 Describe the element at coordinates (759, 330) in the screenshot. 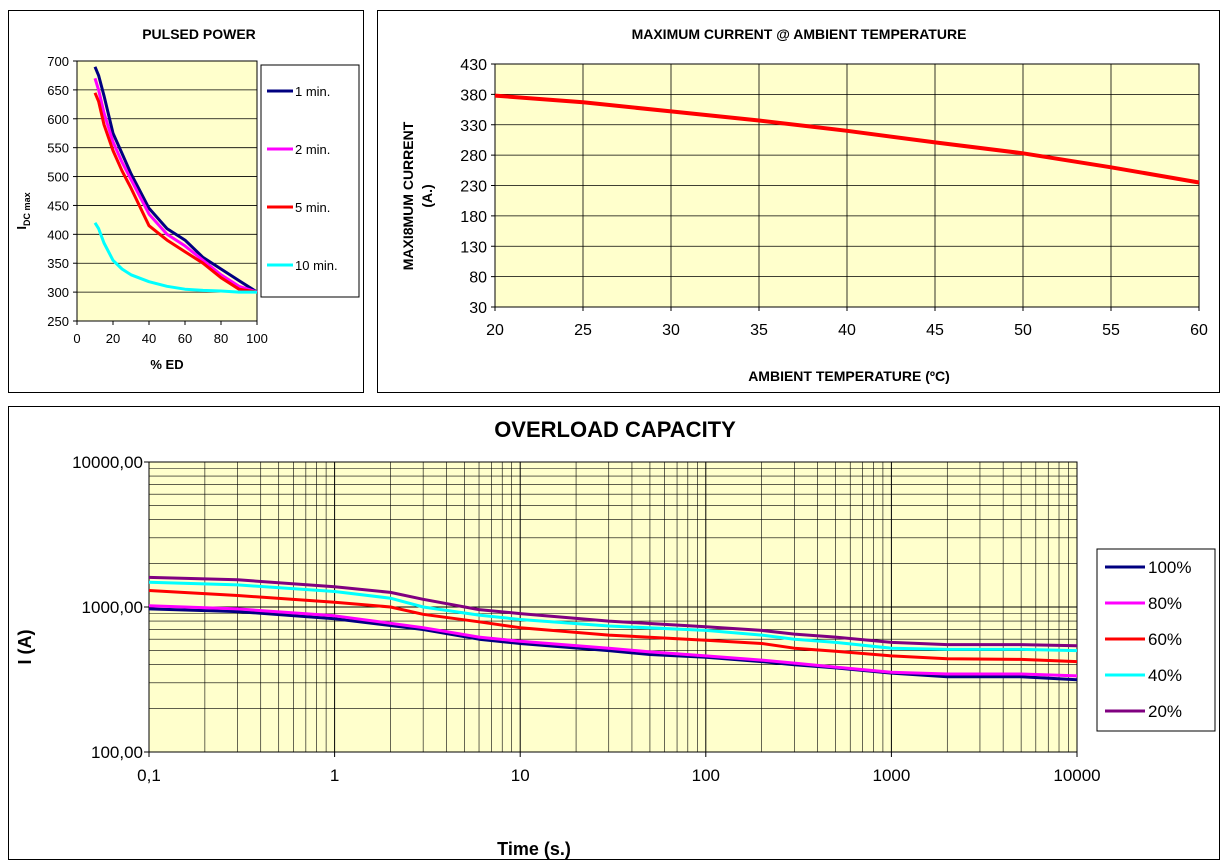

I see `x-tick-label: 35` at that location.